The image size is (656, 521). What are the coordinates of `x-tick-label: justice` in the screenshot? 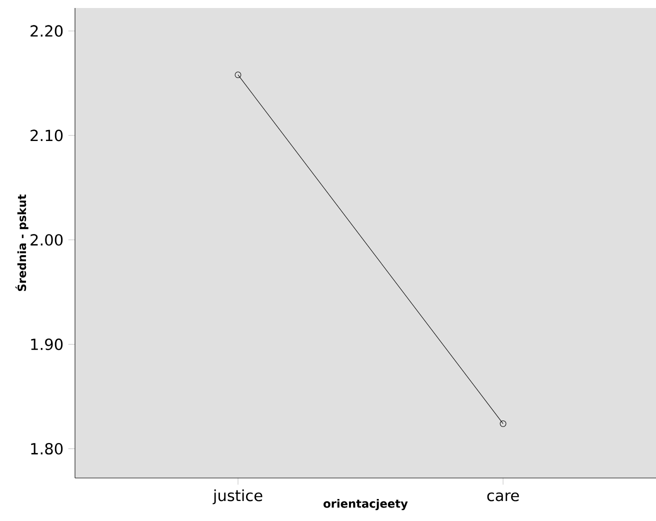 It's located at (237, 496).